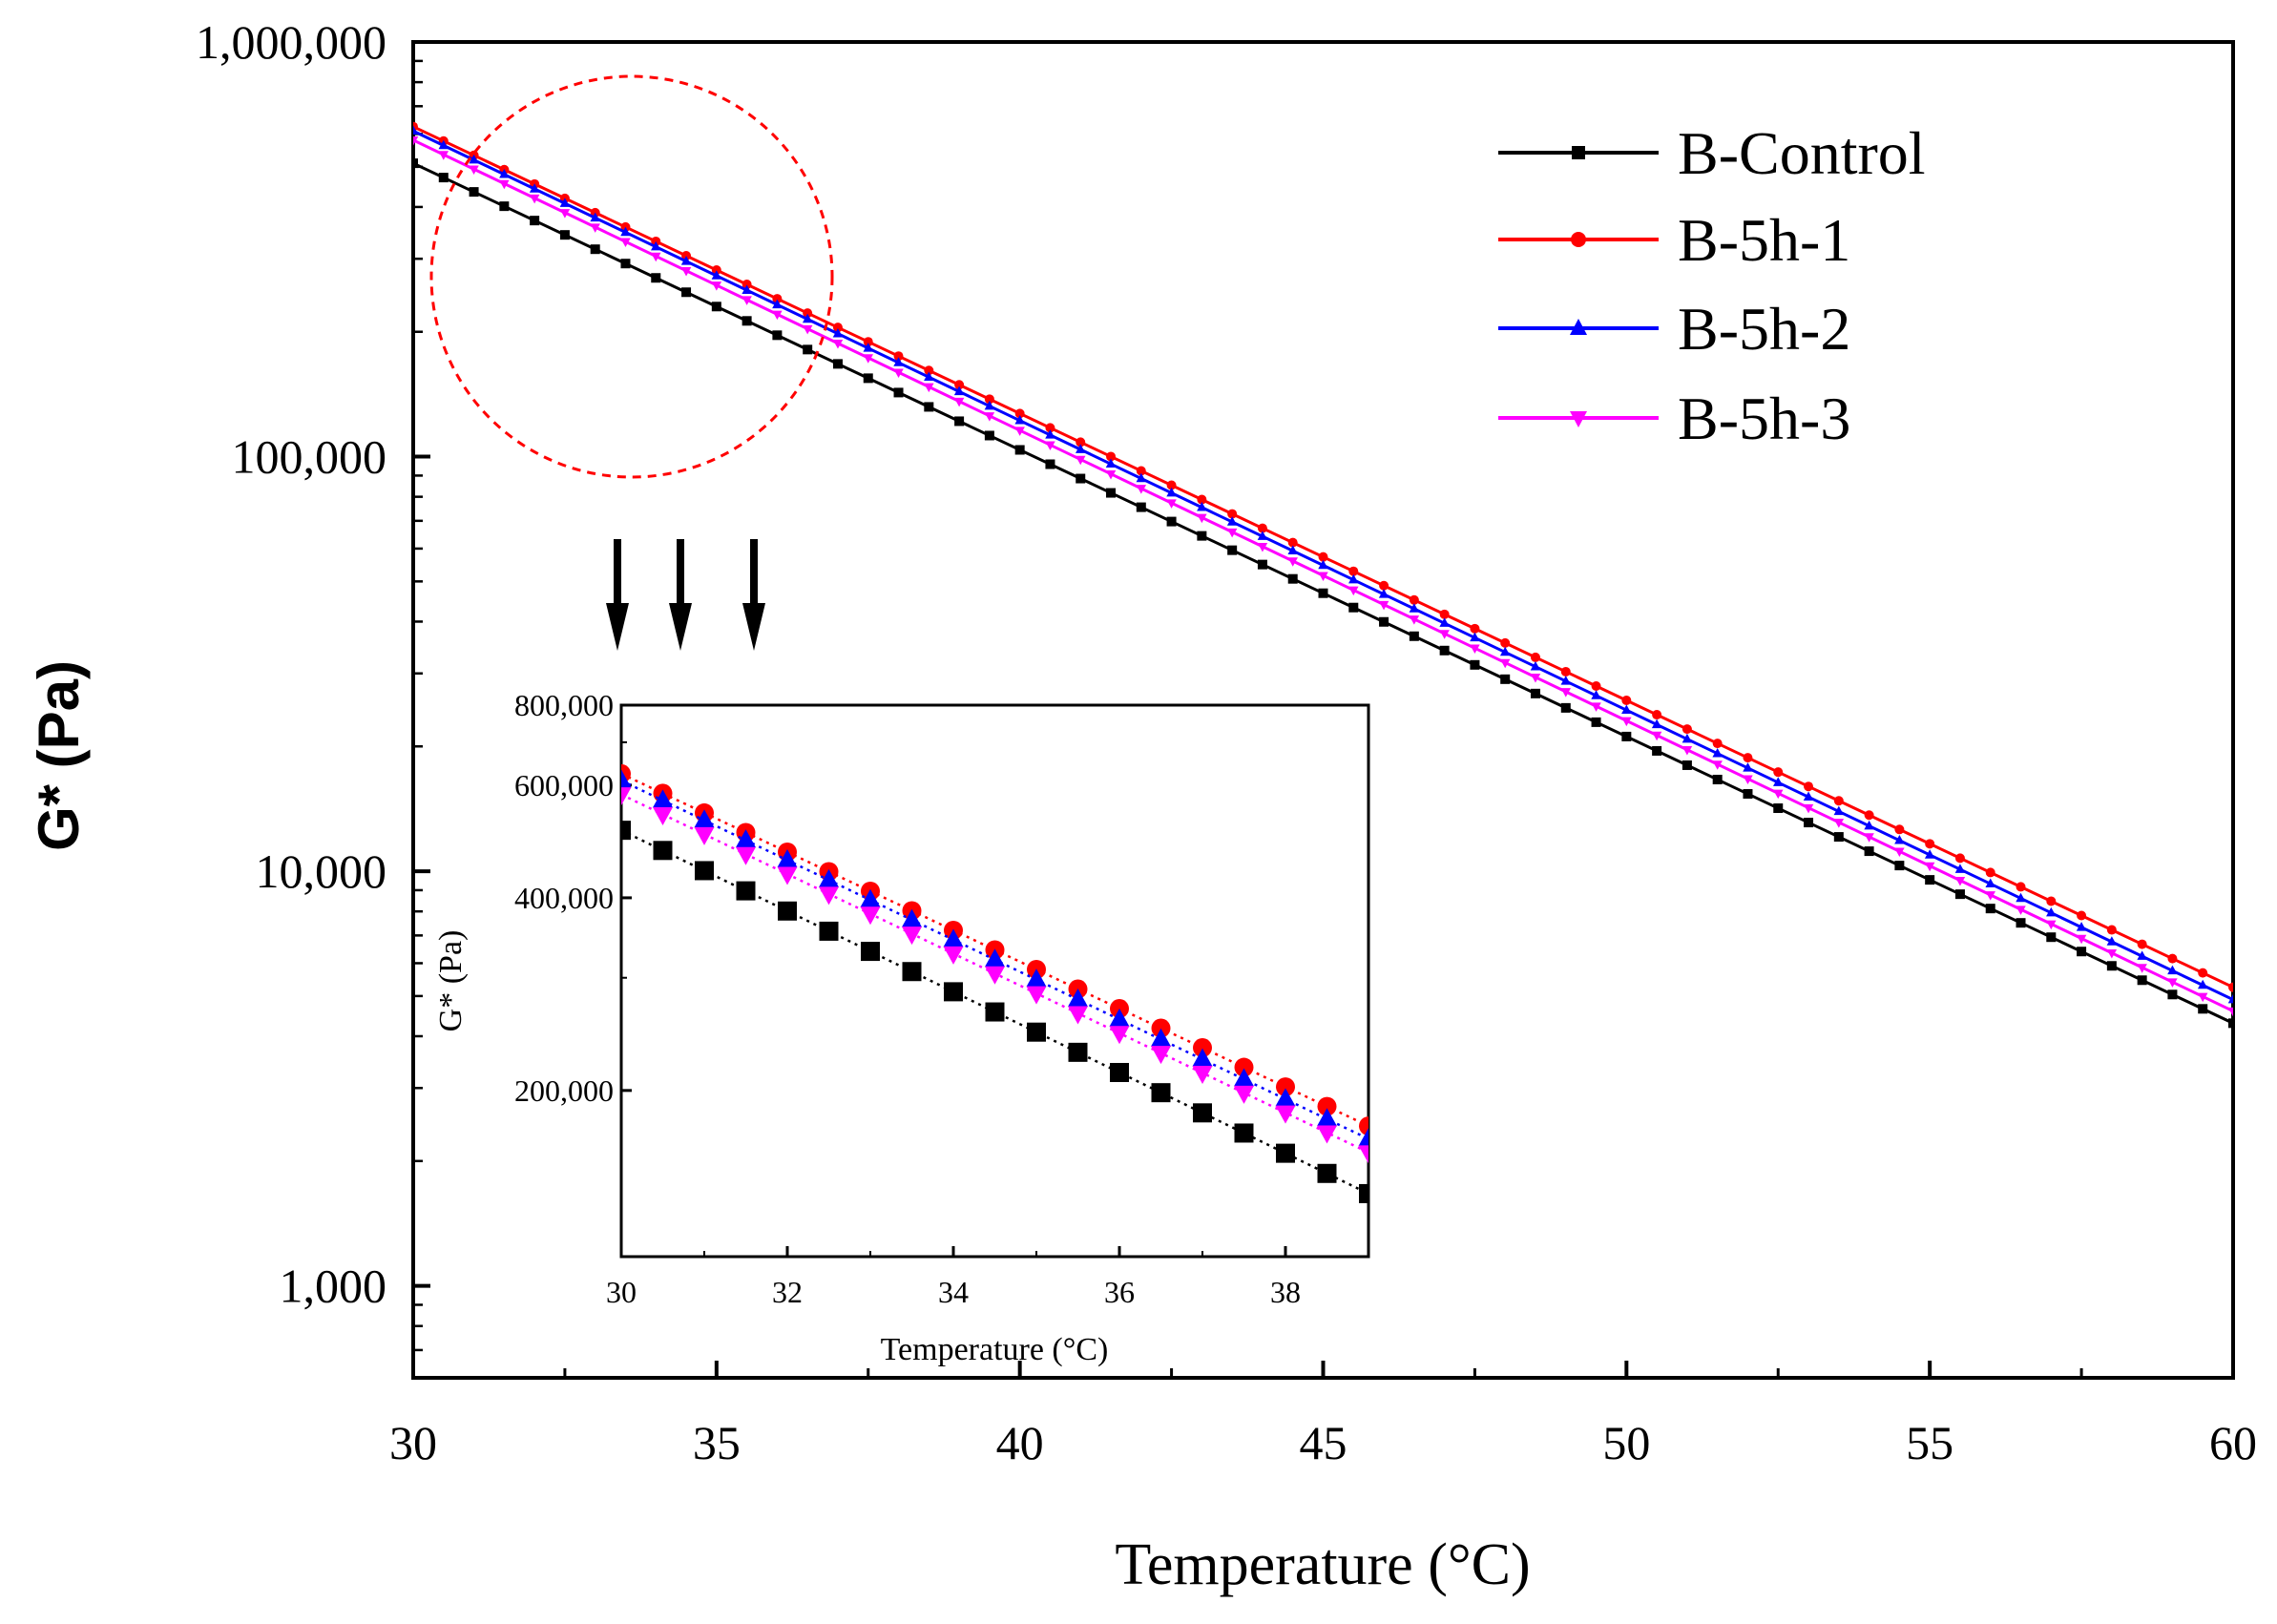  What do you see at coordinates (564, 898) in the screenshot?
I see `inset-y-tick-label: 400,000` at bounding box center [564, 898].